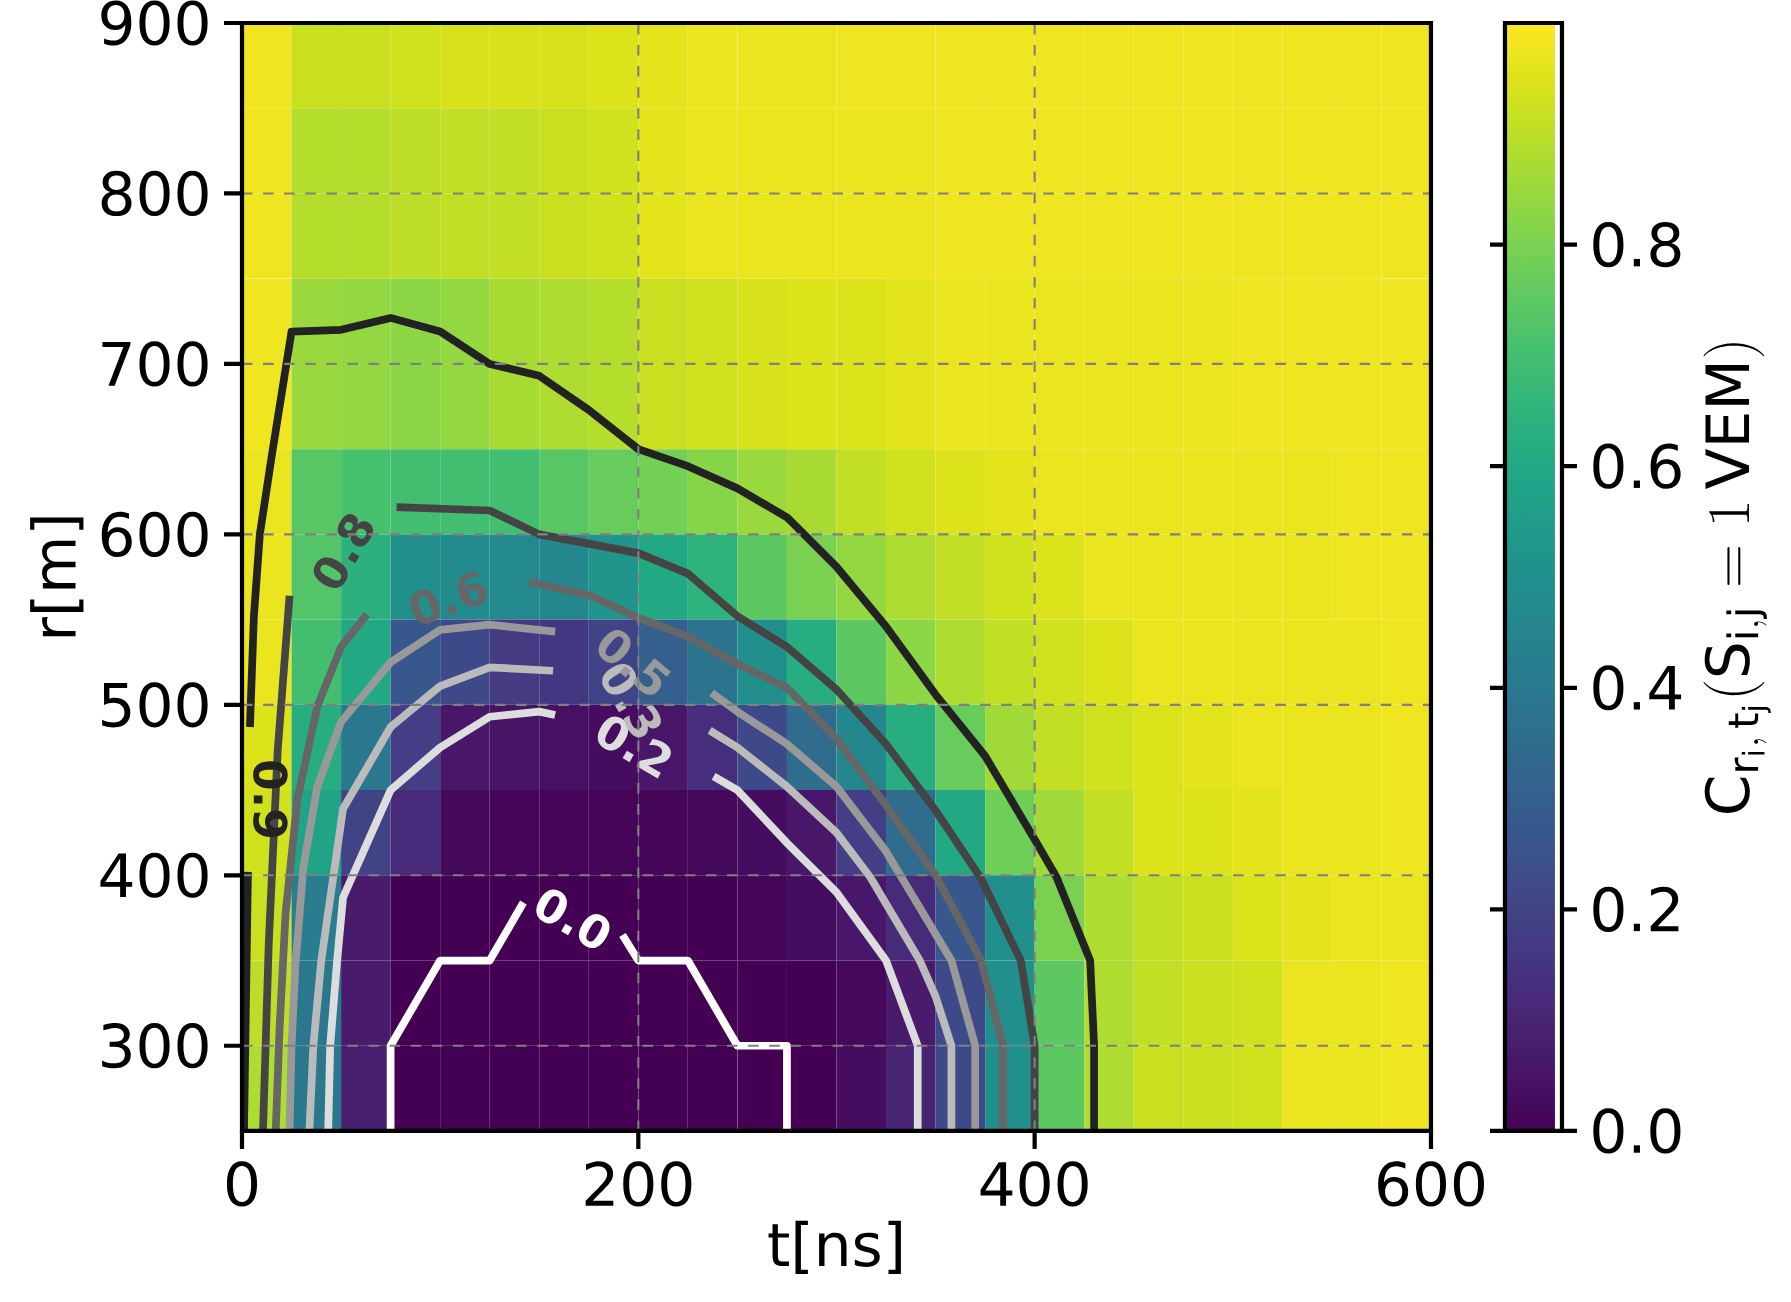 The height and width of the screenshot is (1302, 1791). I want to click on y-tick-label: 700, so click(155, 364).